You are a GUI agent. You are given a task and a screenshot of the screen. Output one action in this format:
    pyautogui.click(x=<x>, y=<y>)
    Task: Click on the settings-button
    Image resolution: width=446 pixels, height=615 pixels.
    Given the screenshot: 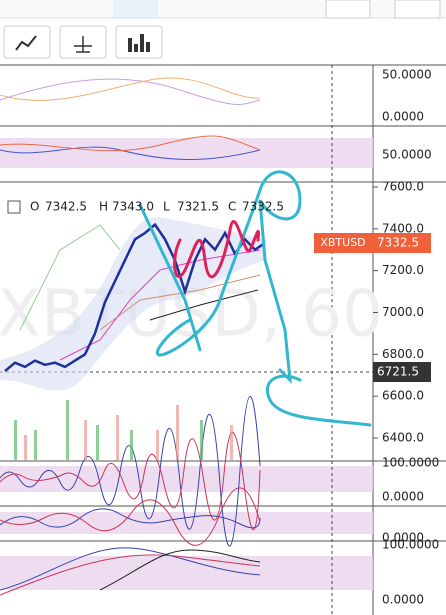 What is the action you would take?
    pyautogui.click(x=348, y=9)
    